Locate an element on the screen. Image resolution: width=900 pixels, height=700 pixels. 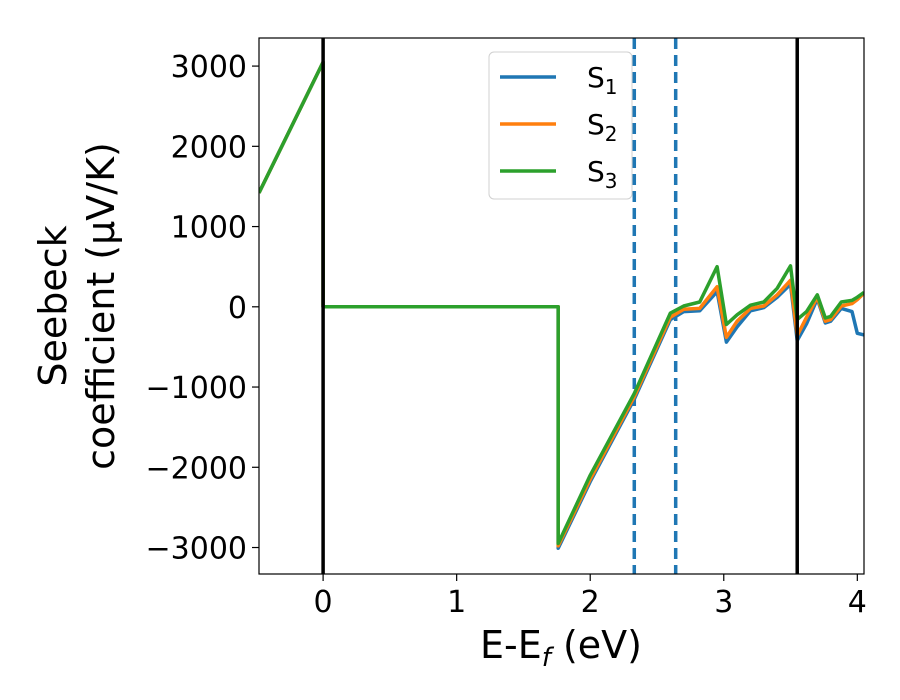
y-tick-label: 2000 is located at coordinates (209, 147).